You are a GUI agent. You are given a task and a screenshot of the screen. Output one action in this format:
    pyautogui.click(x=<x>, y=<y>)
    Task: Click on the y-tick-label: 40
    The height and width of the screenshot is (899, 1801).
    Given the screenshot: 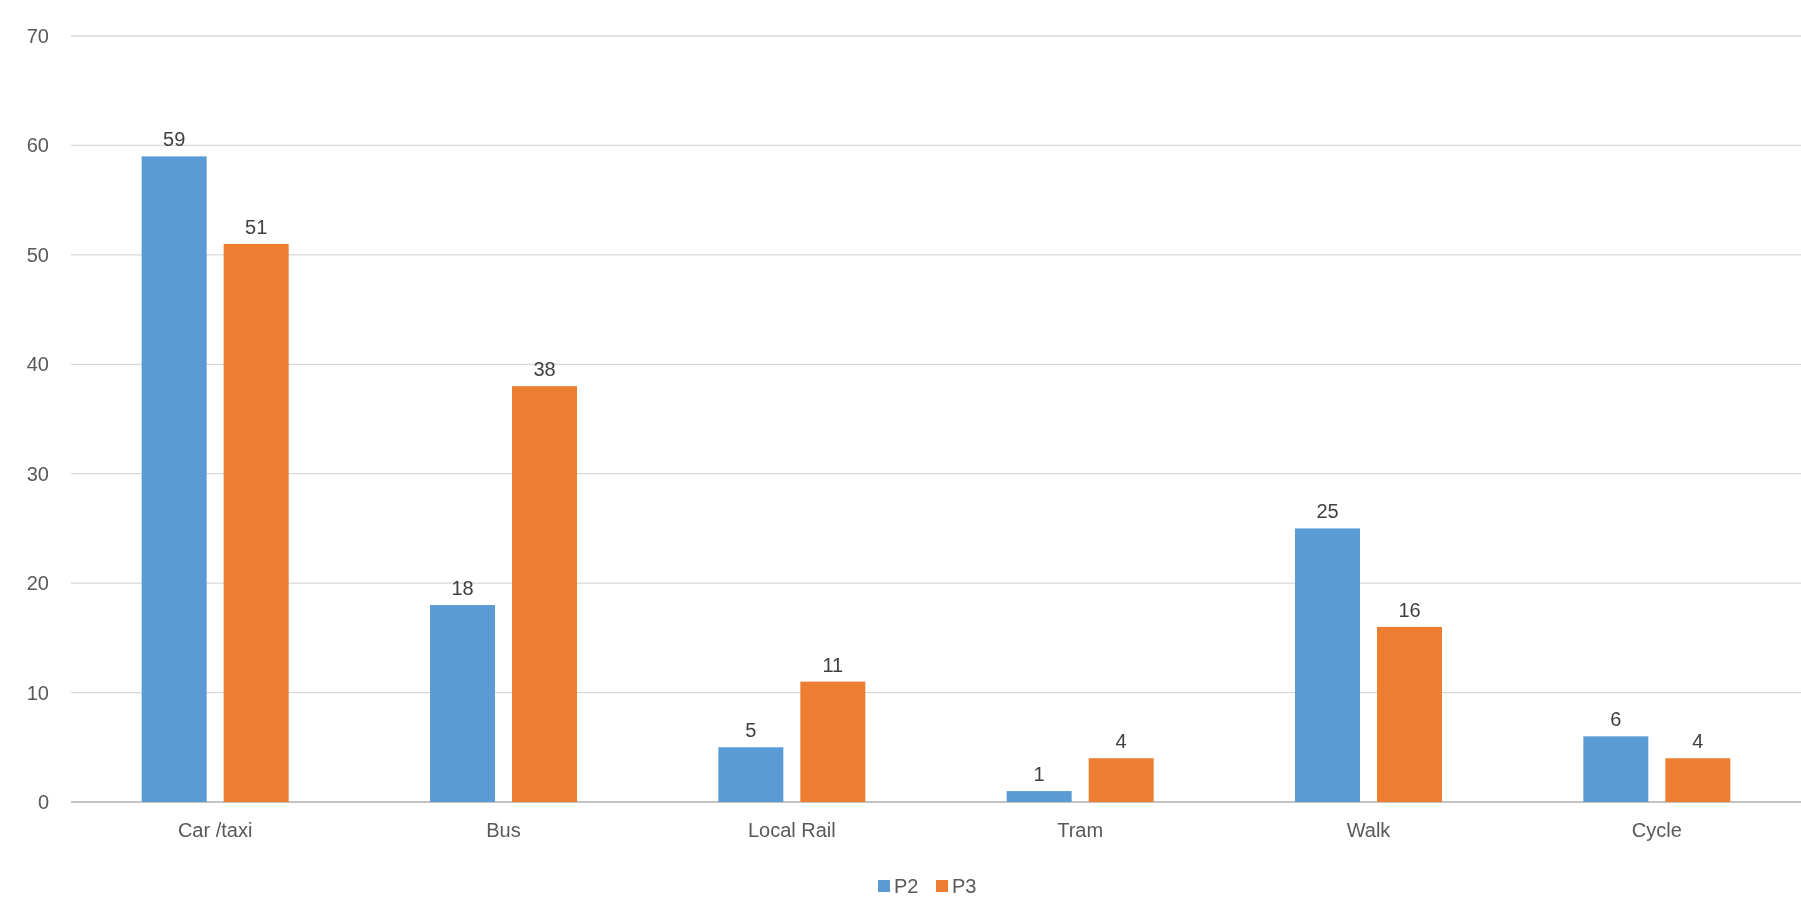 What is the action you would take?
    pyautogui.click(x=37, y=364)
    